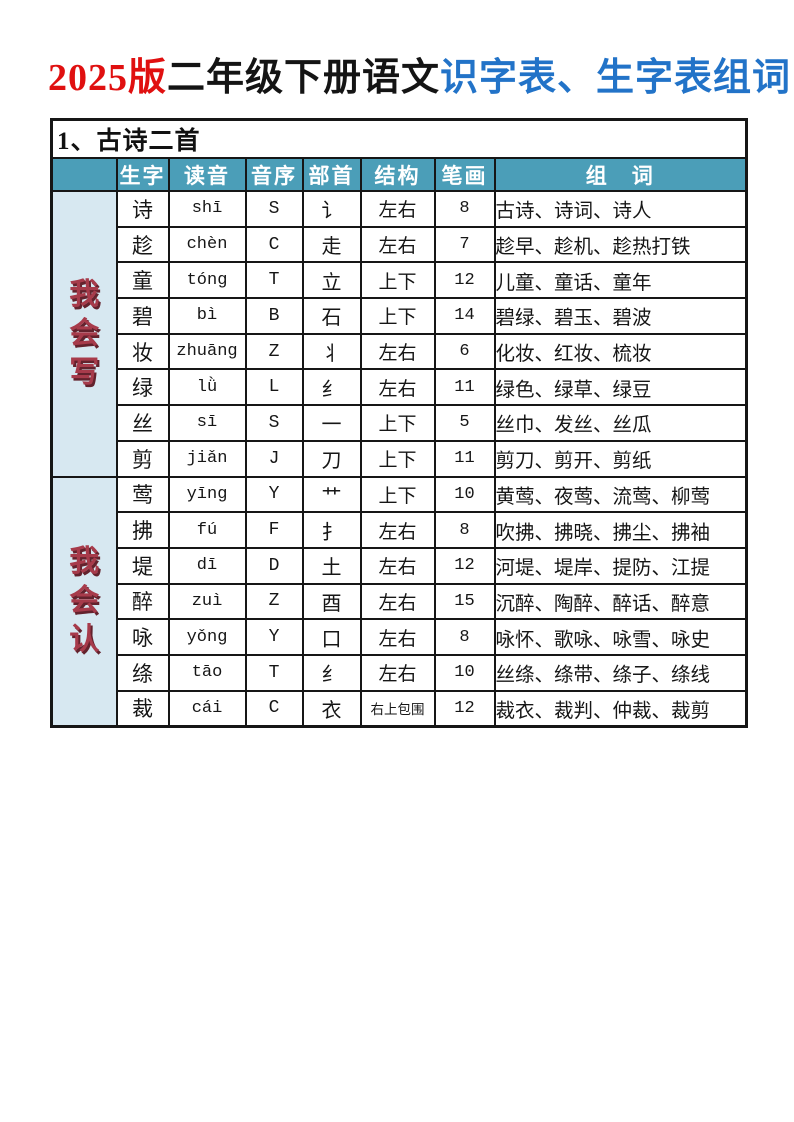 The width and height of the screenshot is (794, 1122). What do you see at coordinates (464, 351) in the screenshot?
I see `strokes-cell: 6` at bounding box center [464, 351].